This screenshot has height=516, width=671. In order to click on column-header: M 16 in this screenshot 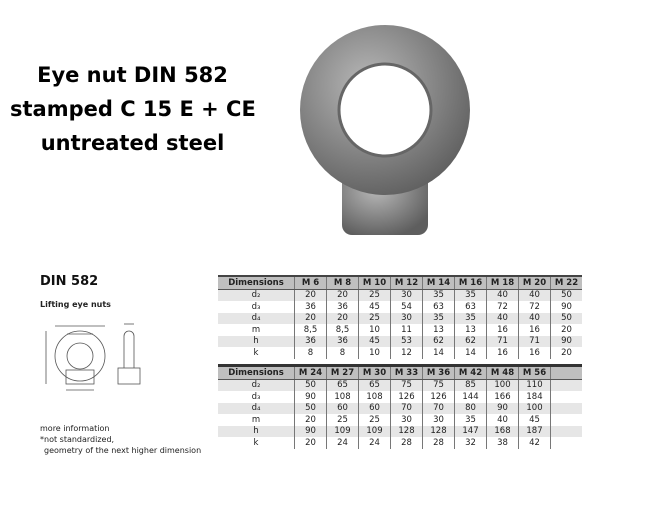, I will do `click(470, 283)`.